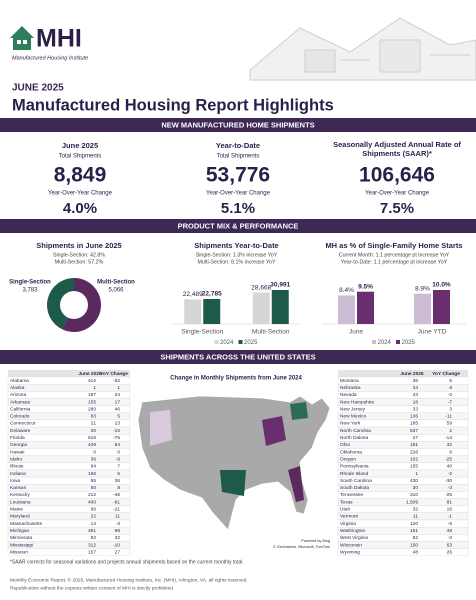 This screenshot has width=476, height=600. What do you see at coordinates (50, 58) in the screenshot?
I see `logo-subtitle: Manufactured Housing Institute` at bounding box center [50, 58].